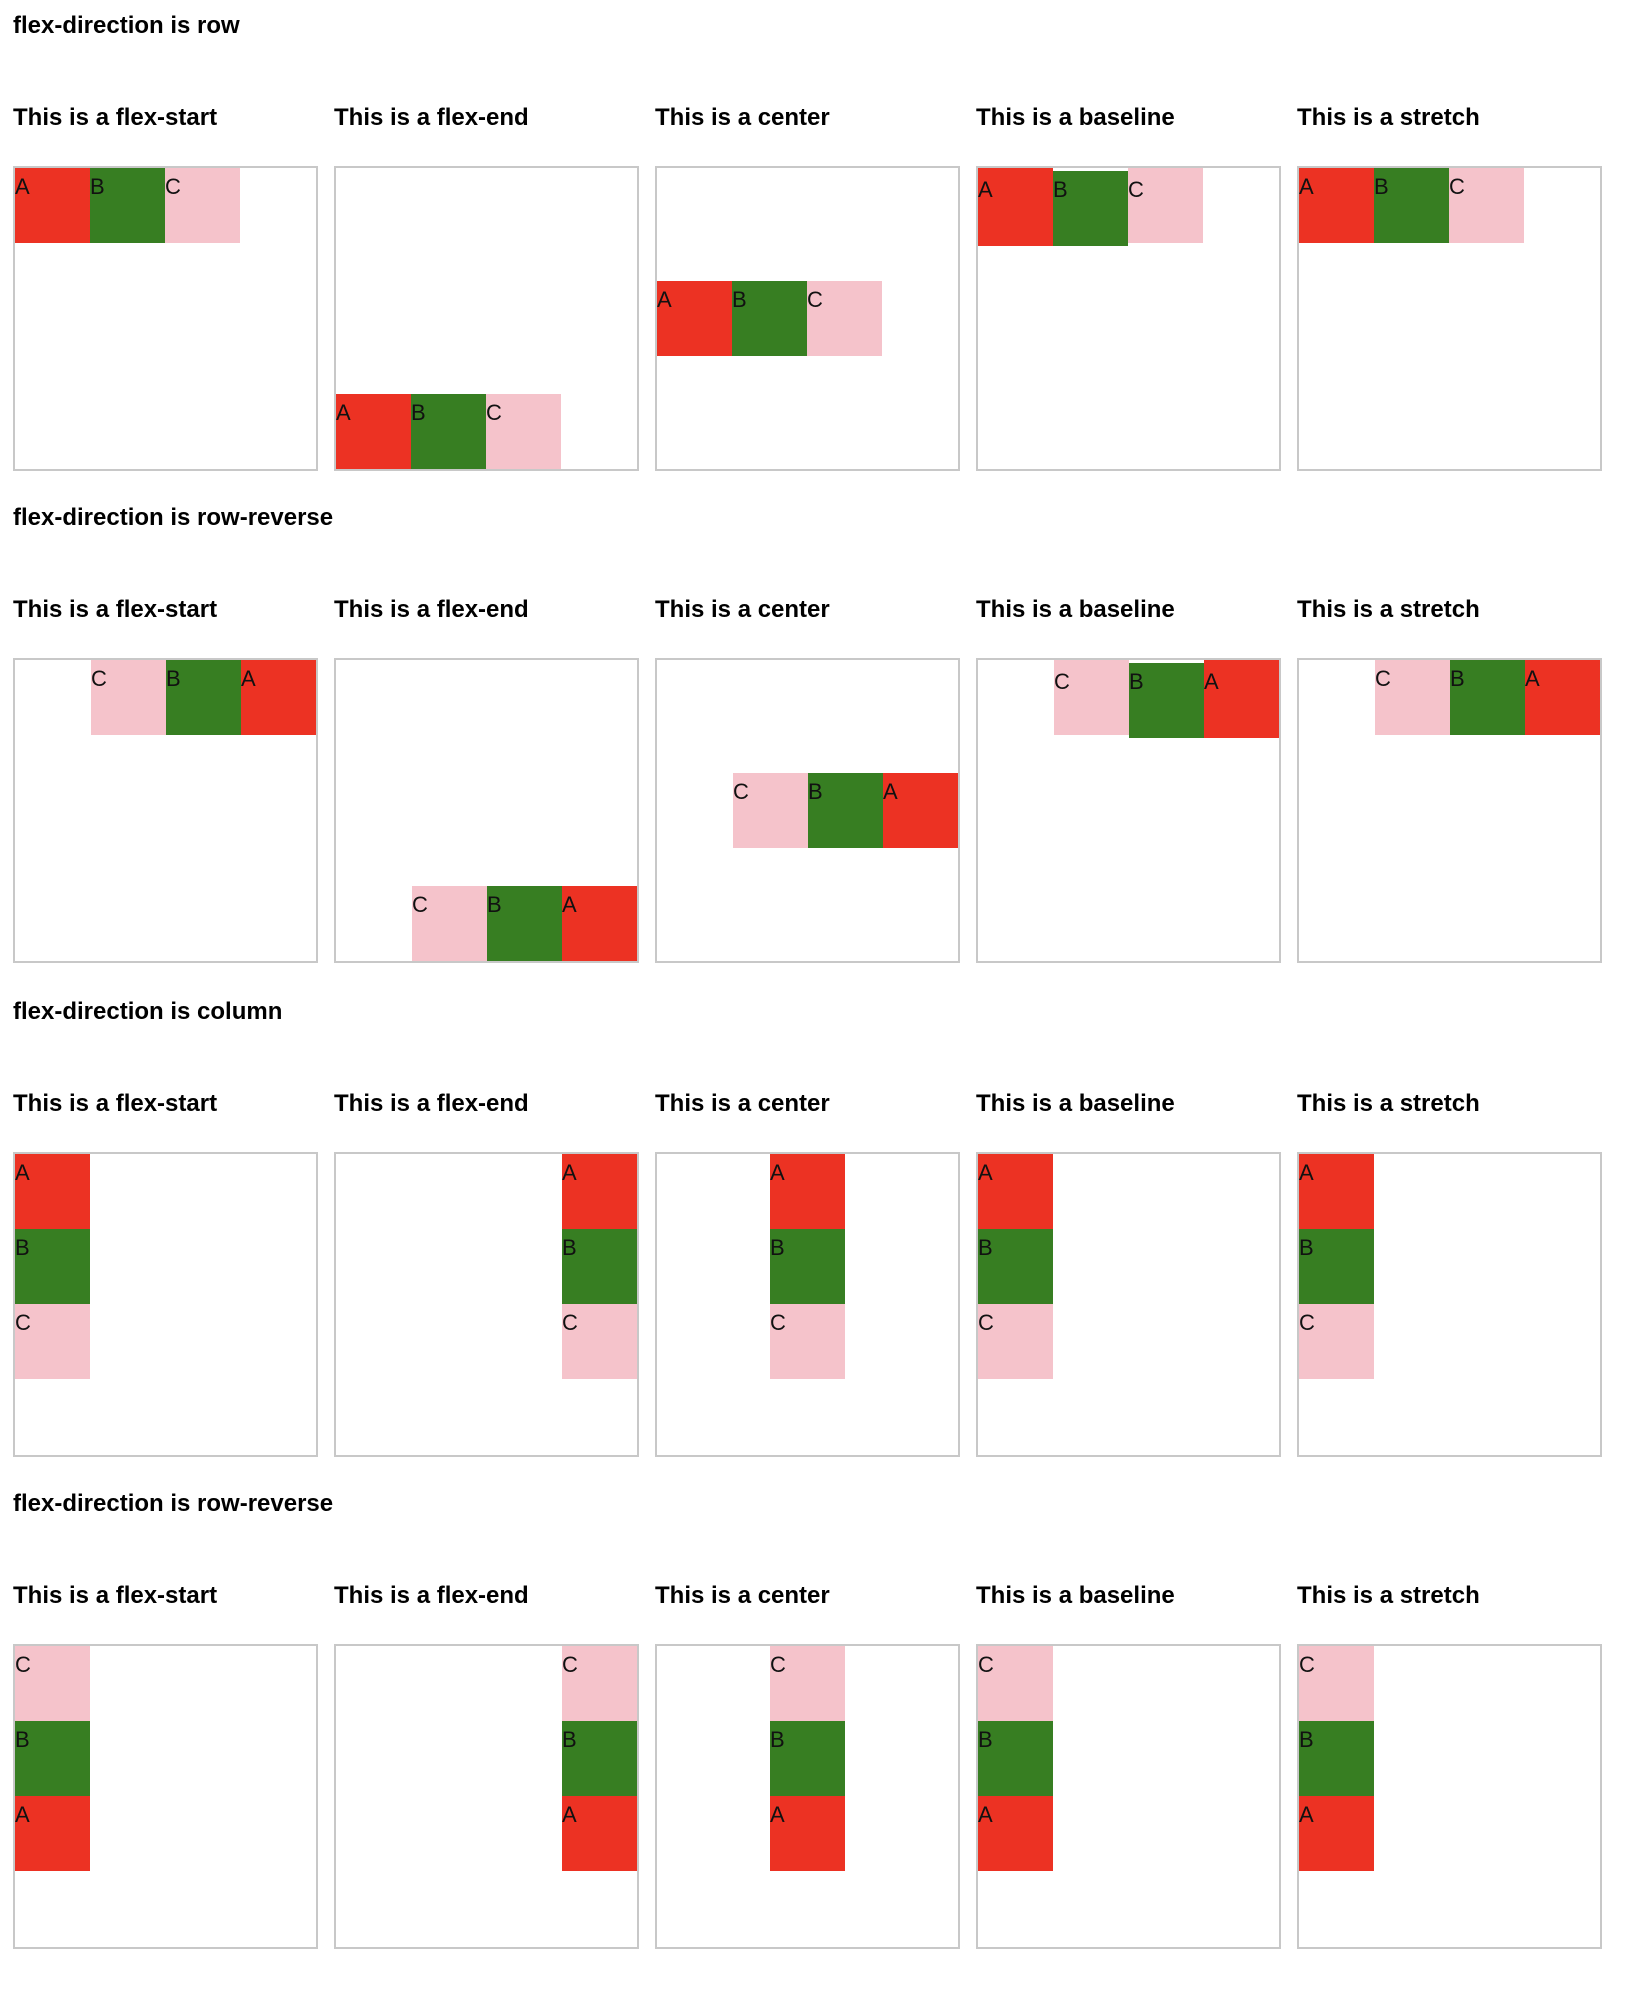 Image resolution: width=1626 pixels, height=2000 pixels. What do you see at coordinates (148, 1011) in the screenshot?
I see `section-title: flex-direction is column` at bounding box center [148, 1011].